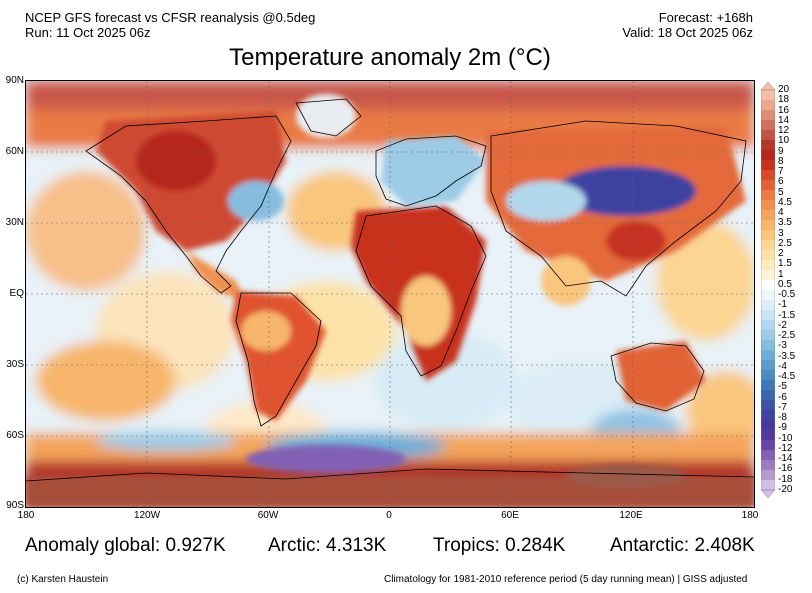 The width and height of the screenshot is (812, 593). I want to click on colorbar-label: 4.5, so click(785, 202).